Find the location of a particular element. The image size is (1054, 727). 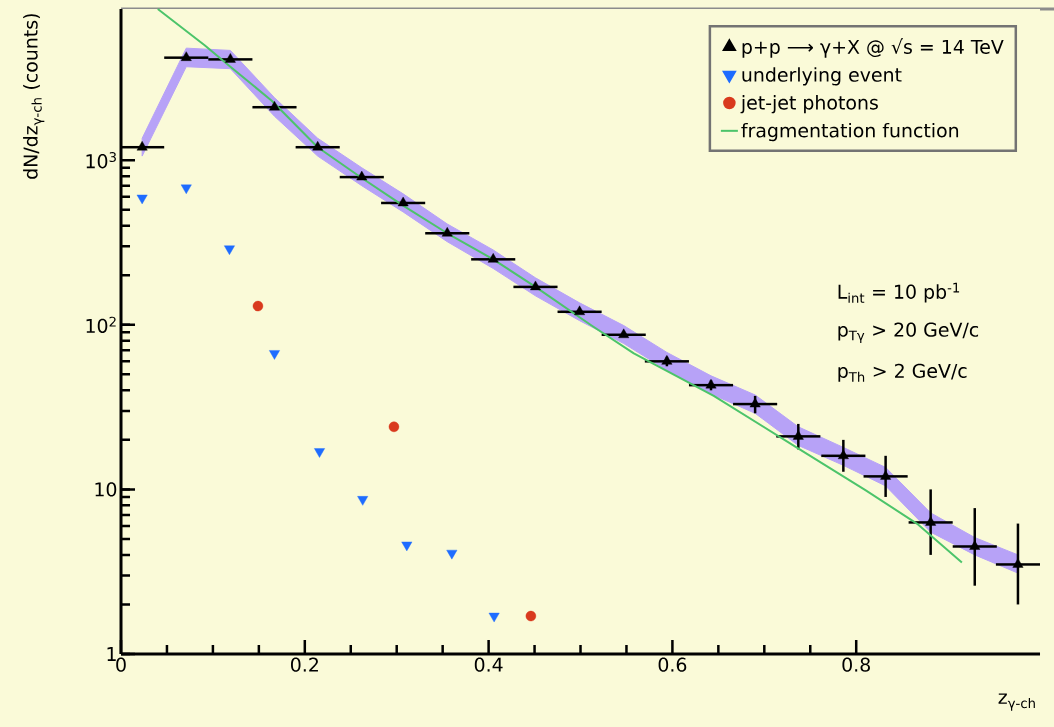

annotation: L$_{int}$ = 10 pb$^{-1}$ is located at coordinates (899, 292).